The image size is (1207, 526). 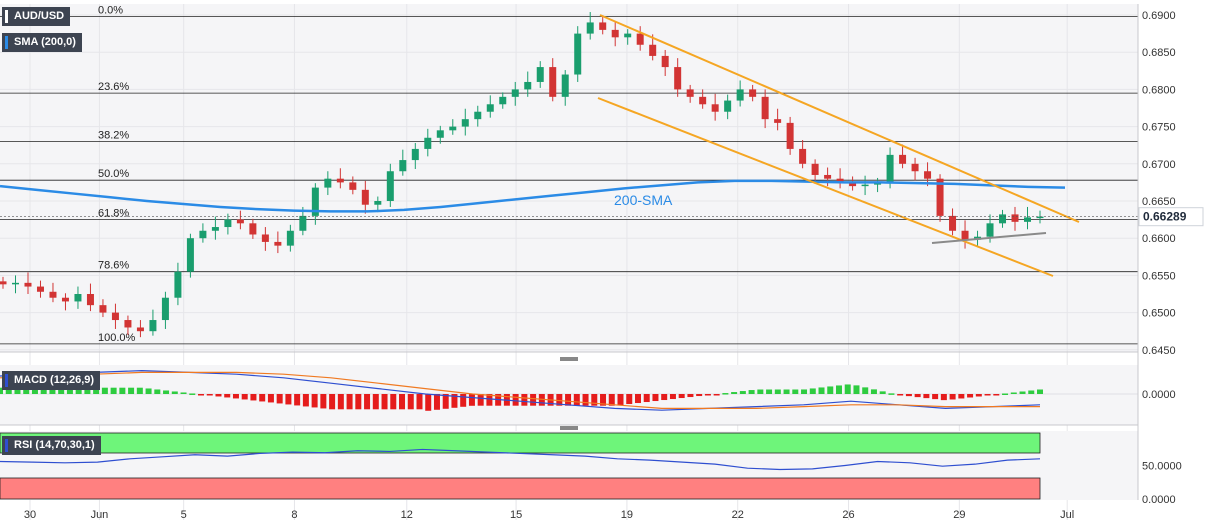 I want to click on sma-label: SMA (200,0), so click(x=45, y=42).